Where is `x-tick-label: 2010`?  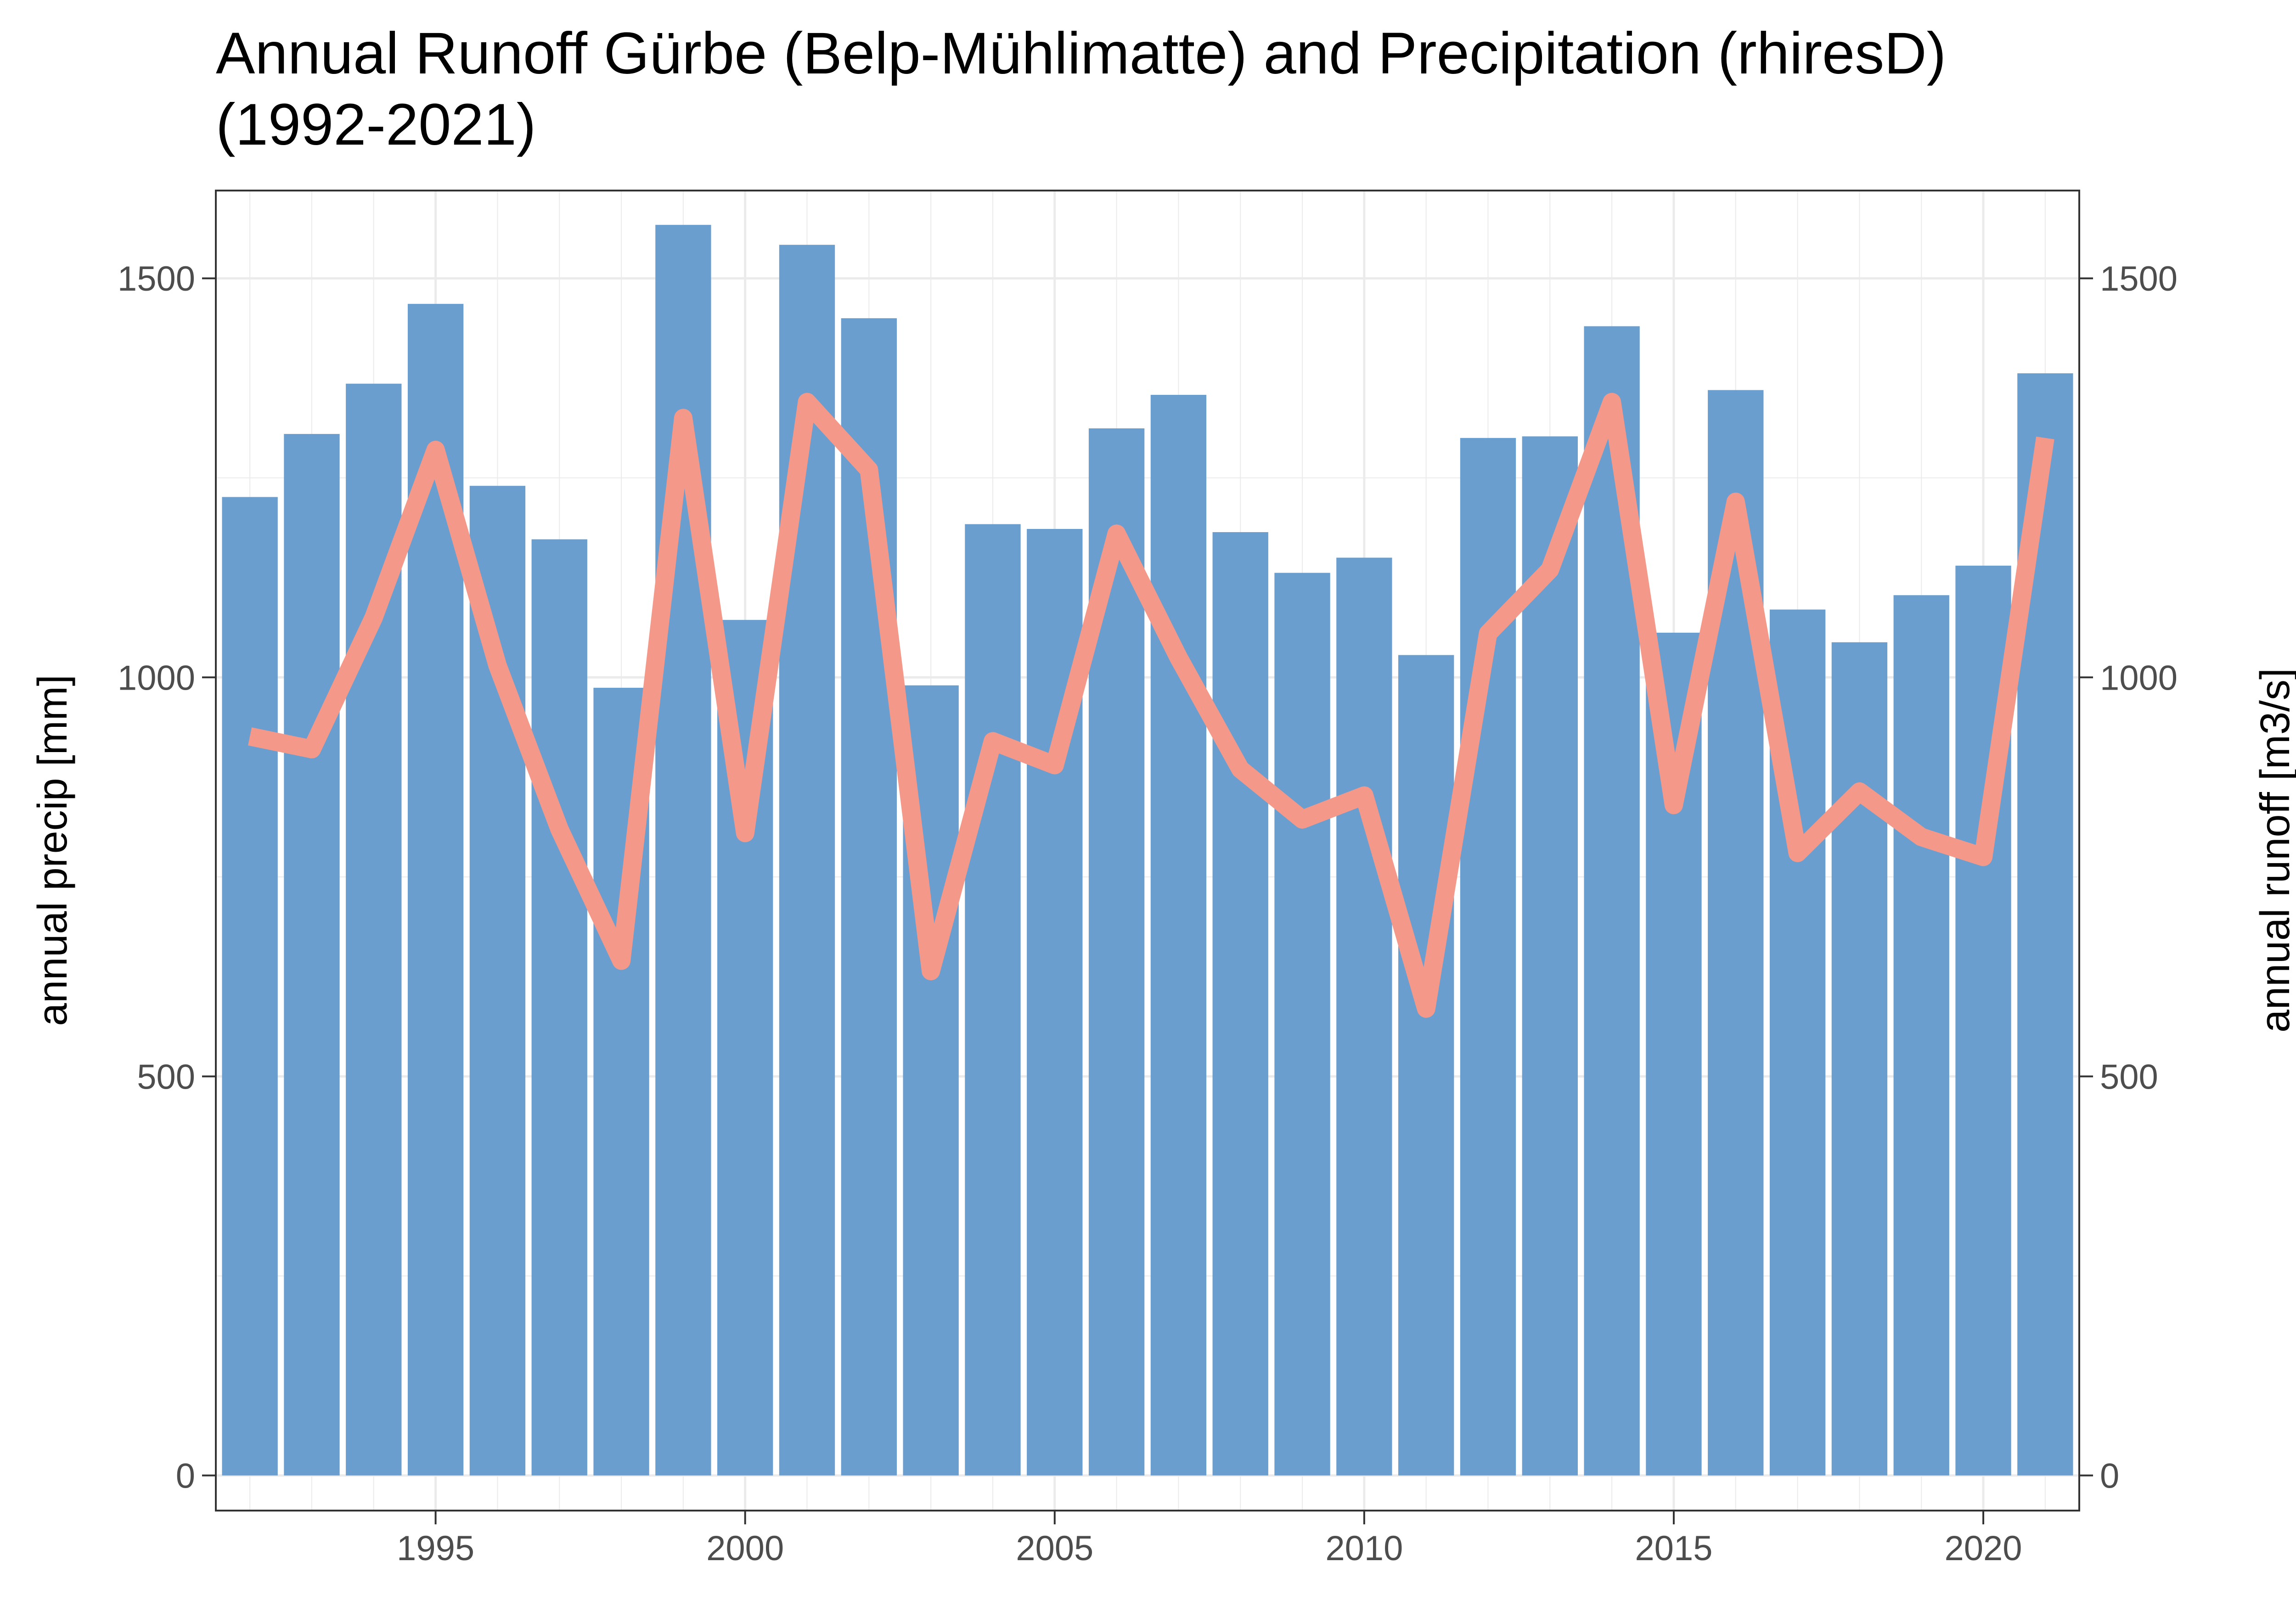
x-tick-label: 2010 is located at coordinates (1364, 1548).